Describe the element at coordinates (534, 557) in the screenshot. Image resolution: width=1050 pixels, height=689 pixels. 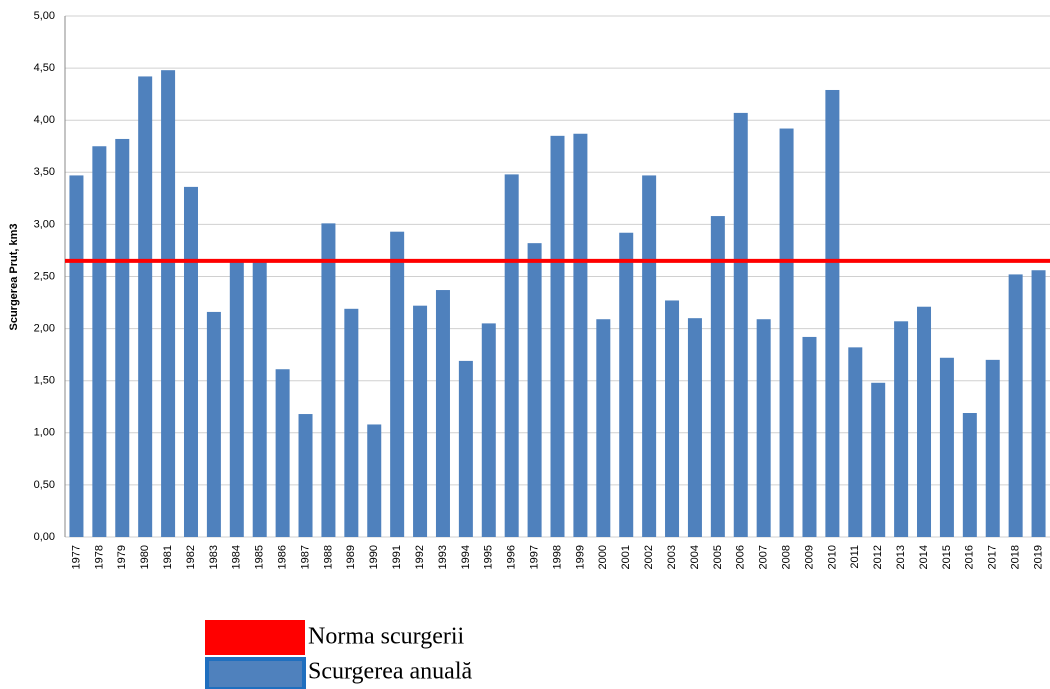
I see `x-tick-label: 1997` at that location.